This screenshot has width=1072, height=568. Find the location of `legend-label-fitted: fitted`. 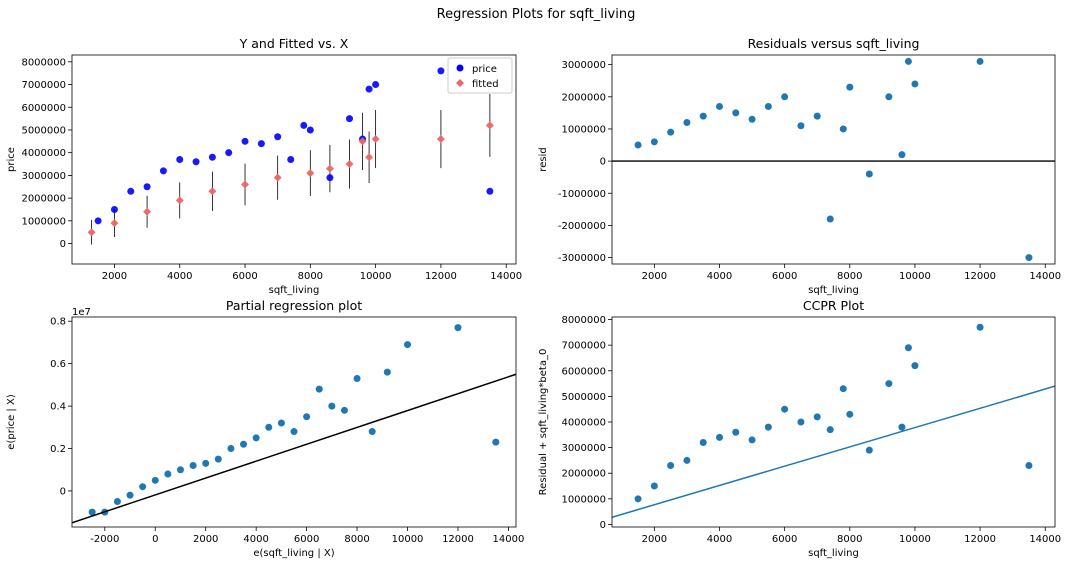

legend-label-fitted: fitted is located at coordinates (485, 84).